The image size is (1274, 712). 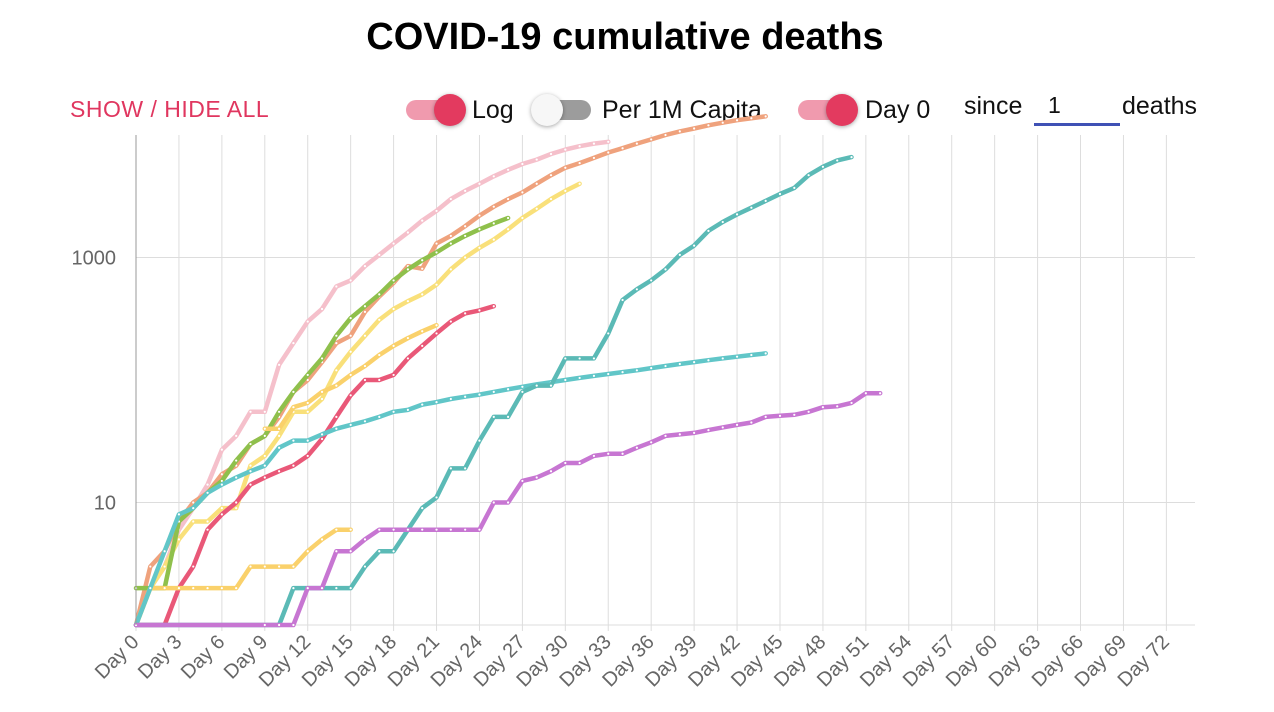 What do you see at coordinates (117, 657) in the screenshot?
I see `x-tick-label: Day 0` at bounding box center [117, 657].